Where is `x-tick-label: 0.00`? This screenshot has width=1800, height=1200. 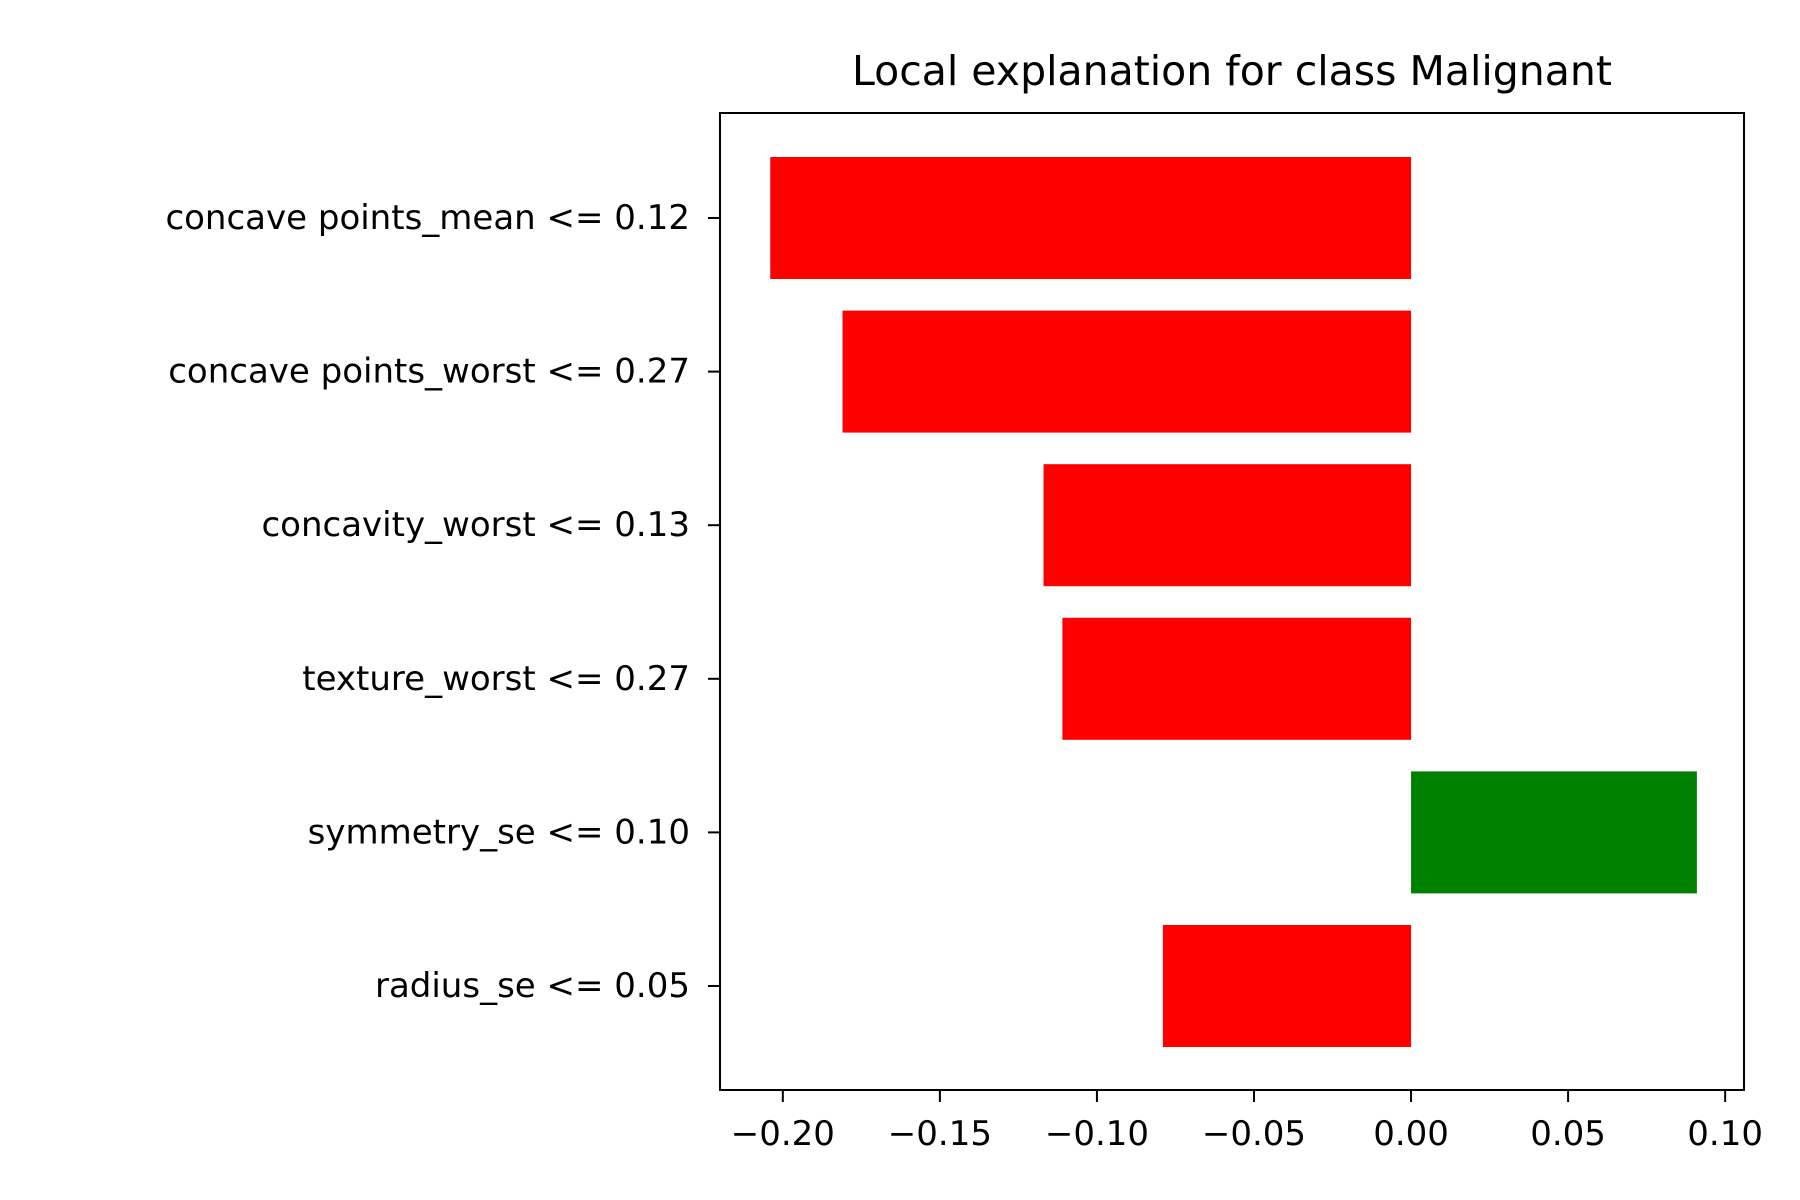
x-tick-label: 0.00 is located at coordinates (1411, 1134).